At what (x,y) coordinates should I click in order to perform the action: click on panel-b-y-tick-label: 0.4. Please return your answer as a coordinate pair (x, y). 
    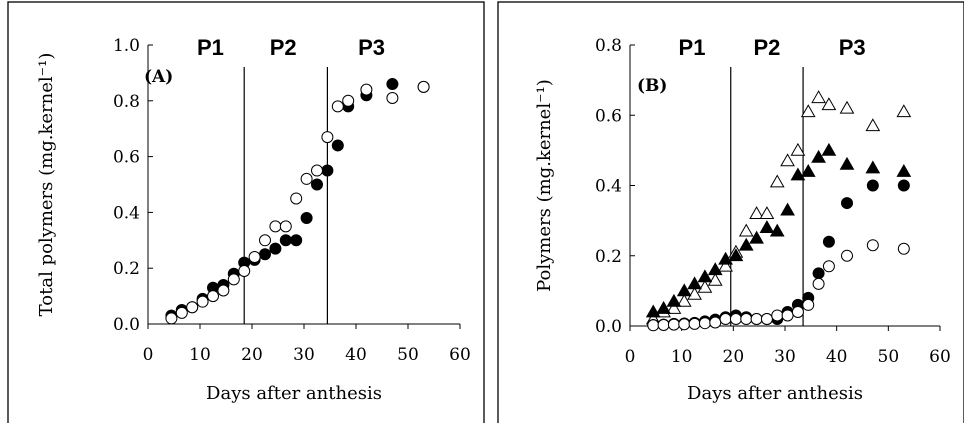
    Looking at the image, I should click on (608, 187).